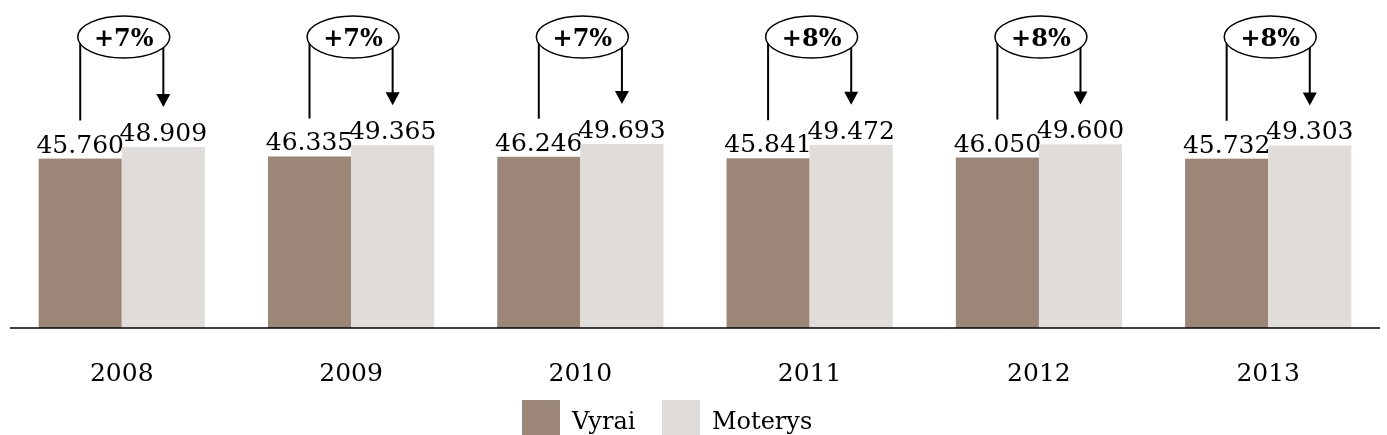 The width and height of the screenshot is (1387, 435). I want to click on x-tick-label: 2009, so click(351, 372).